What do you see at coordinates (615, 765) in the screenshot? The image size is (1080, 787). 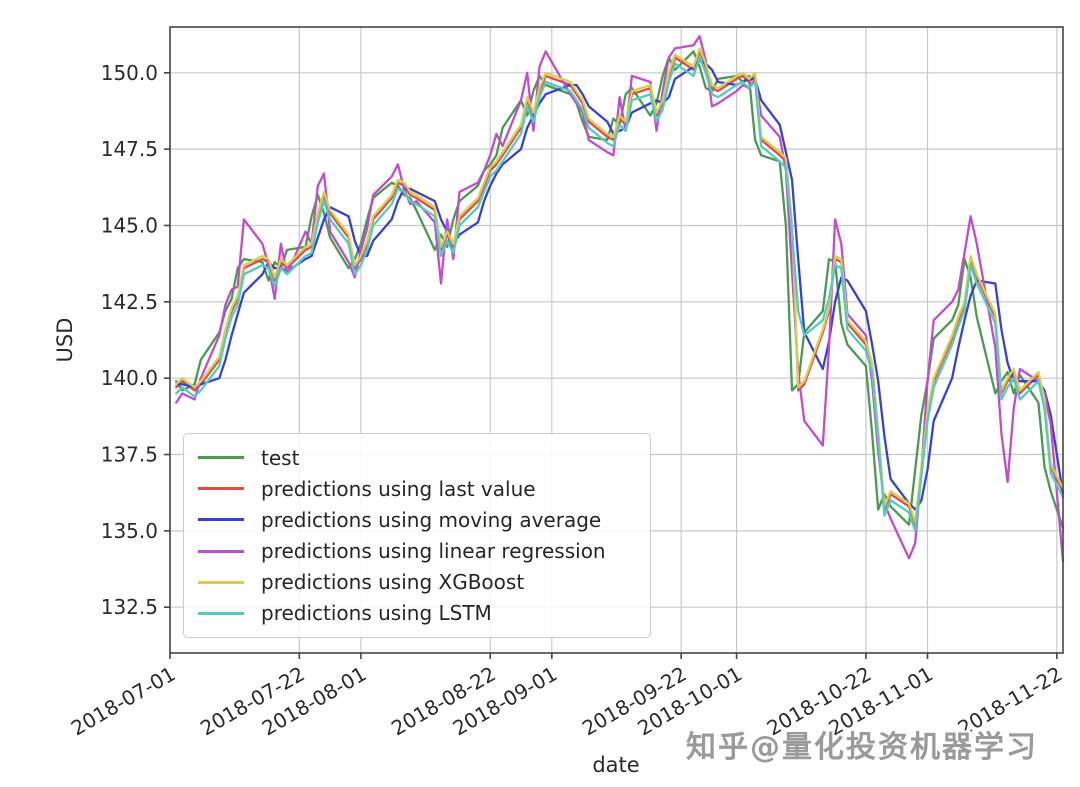 I see `x-axis-label: date` at bounding box center [615, 765].